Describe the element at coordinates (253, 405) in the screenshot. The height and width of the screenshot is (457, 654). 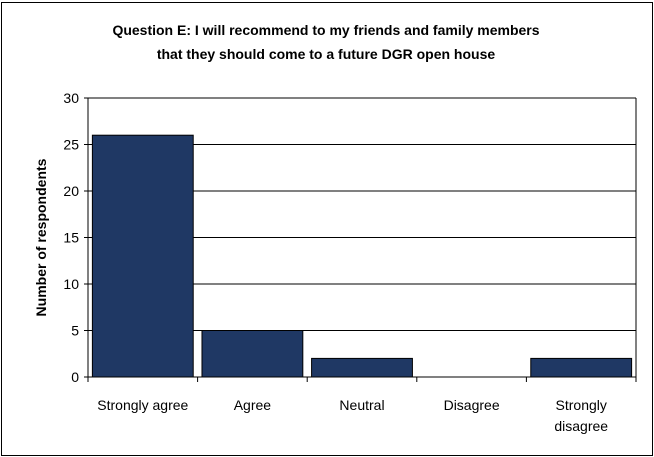
I see `x-category-label: Agree` at that location.